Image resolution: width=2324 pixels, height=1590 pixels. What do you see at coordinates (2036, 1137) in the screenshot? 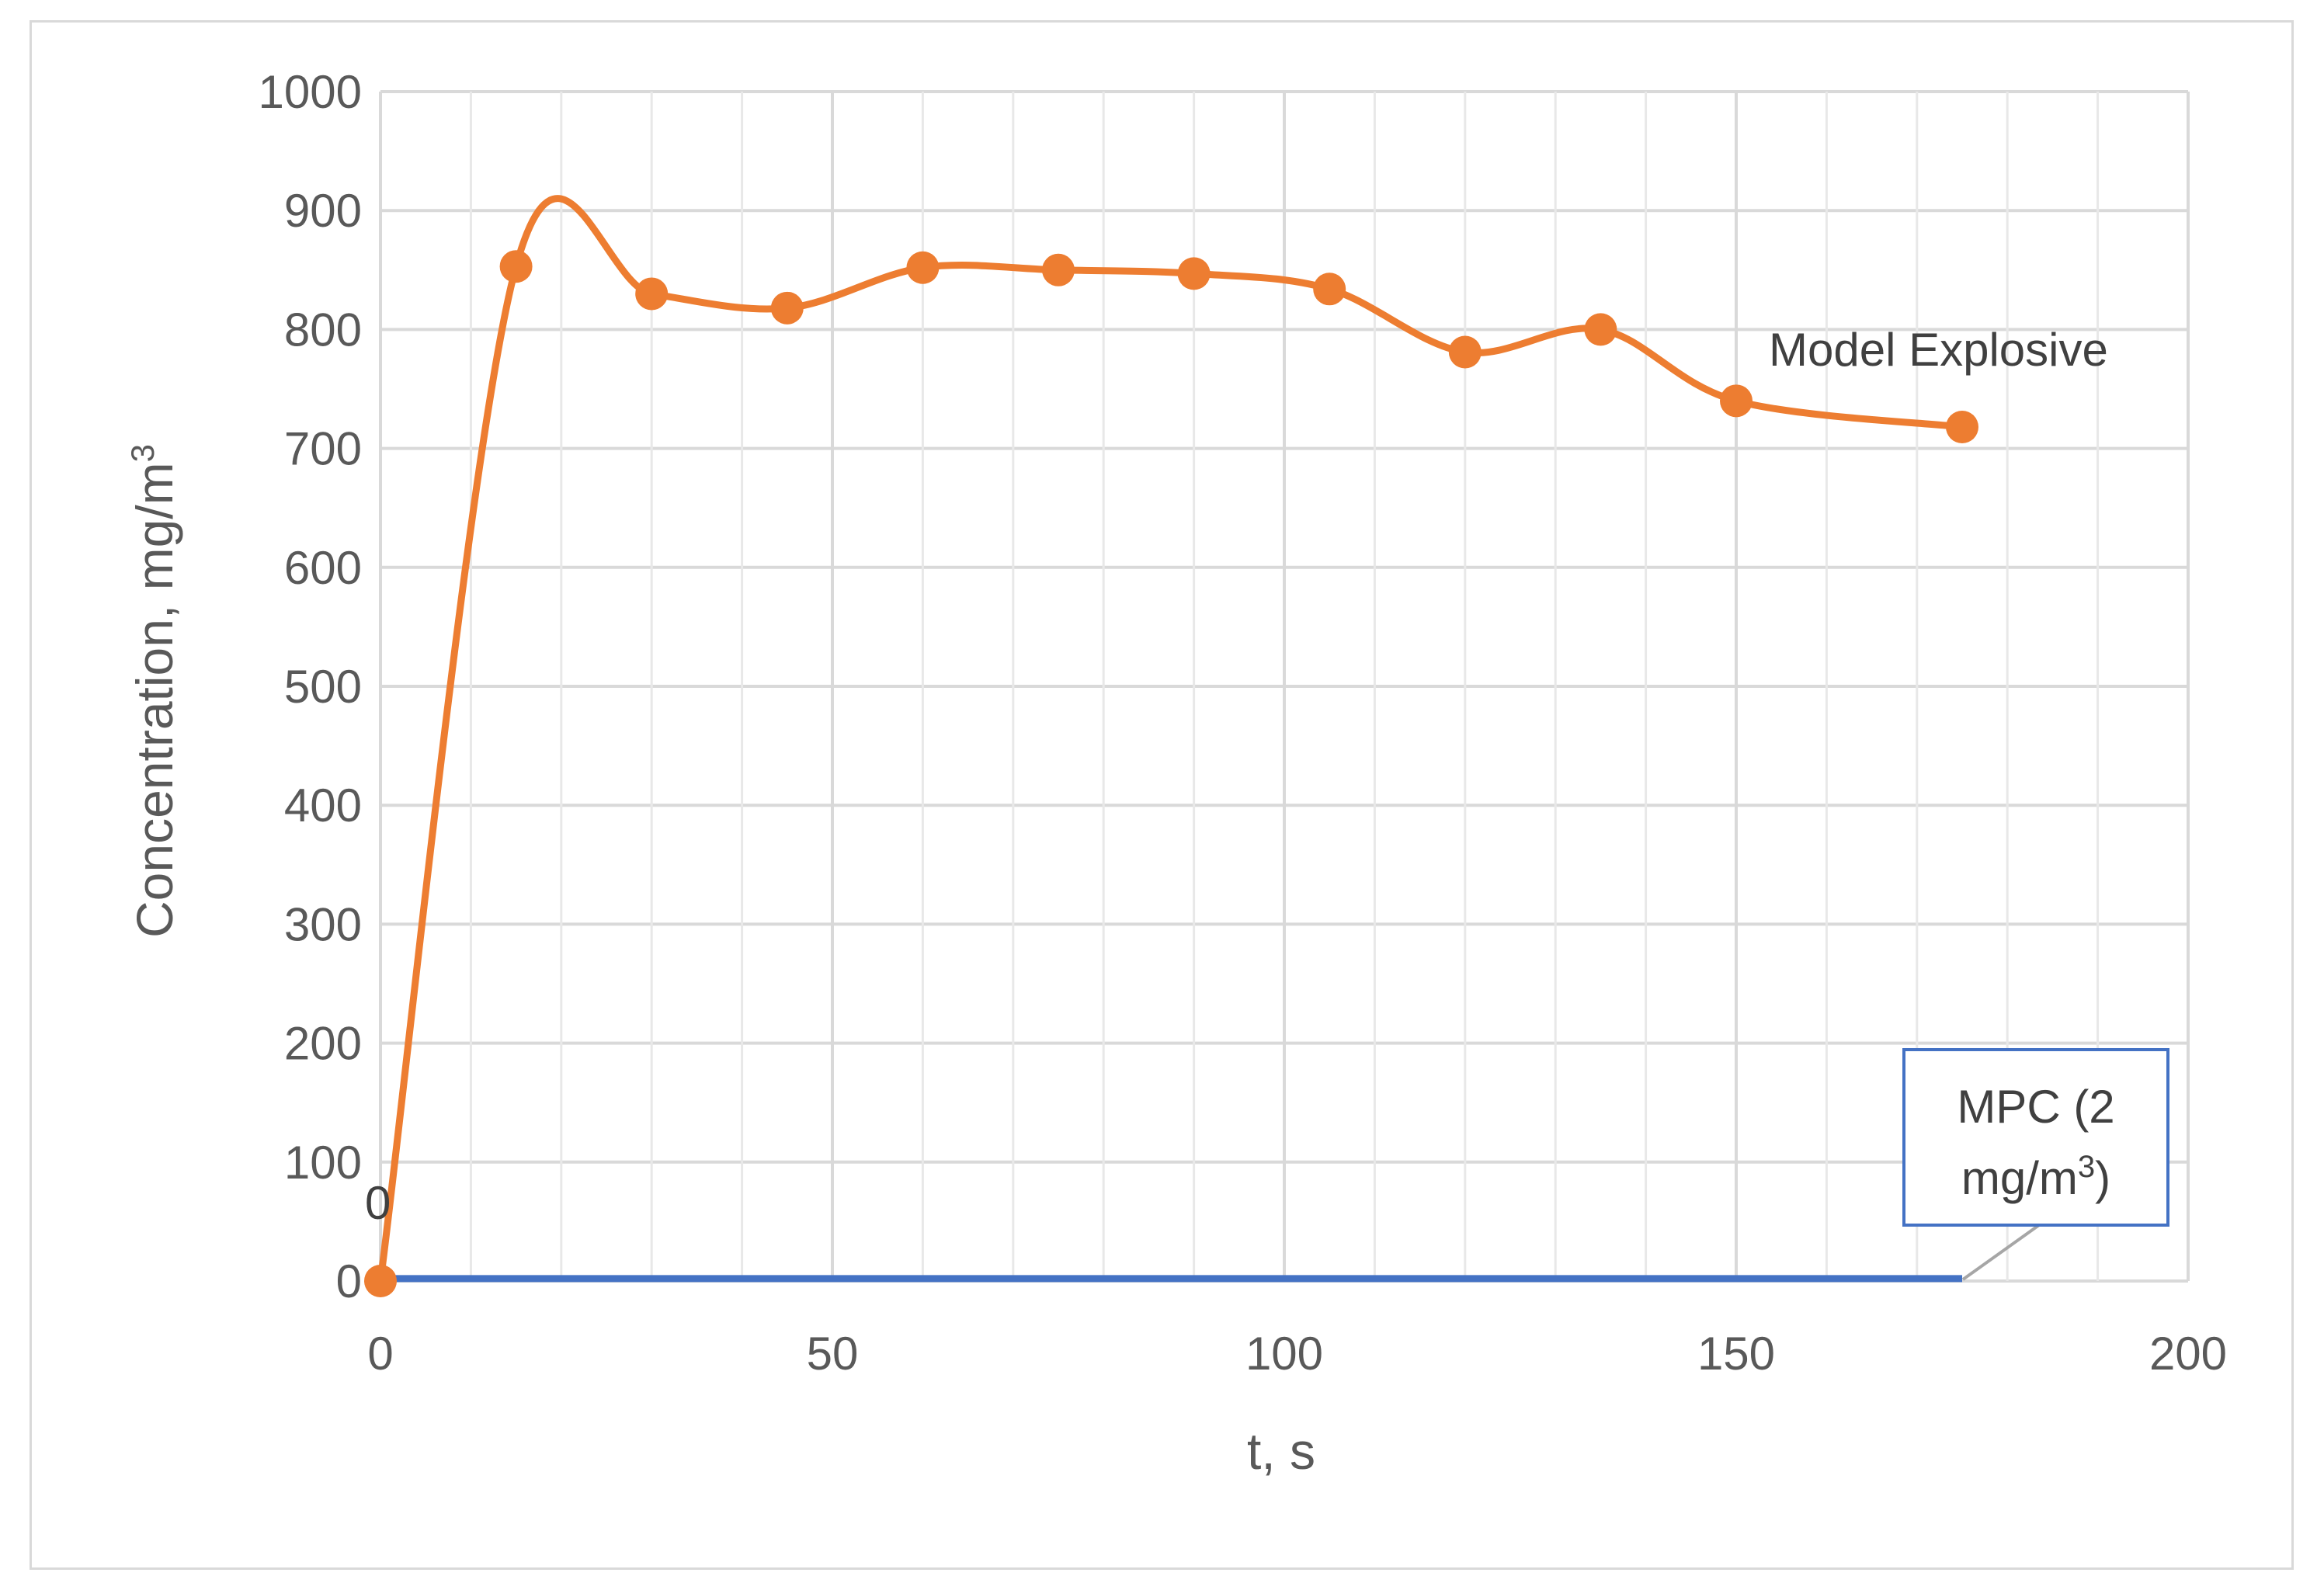
I see `mpc-callout-box` at bounding box center [2036, 1137].